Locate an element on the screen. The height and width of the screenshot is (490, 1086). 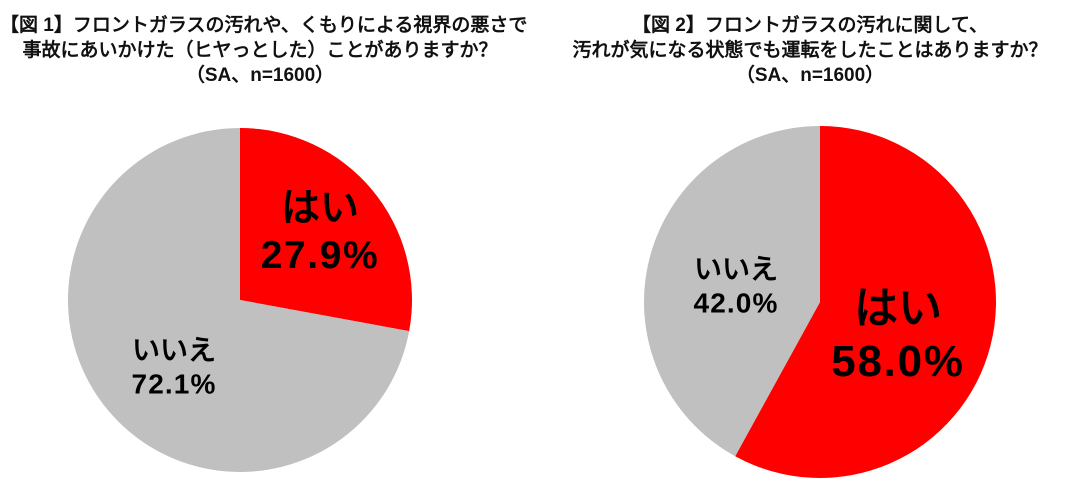
slice-percent-value: 72.1% is located at coordinates (174, 383).